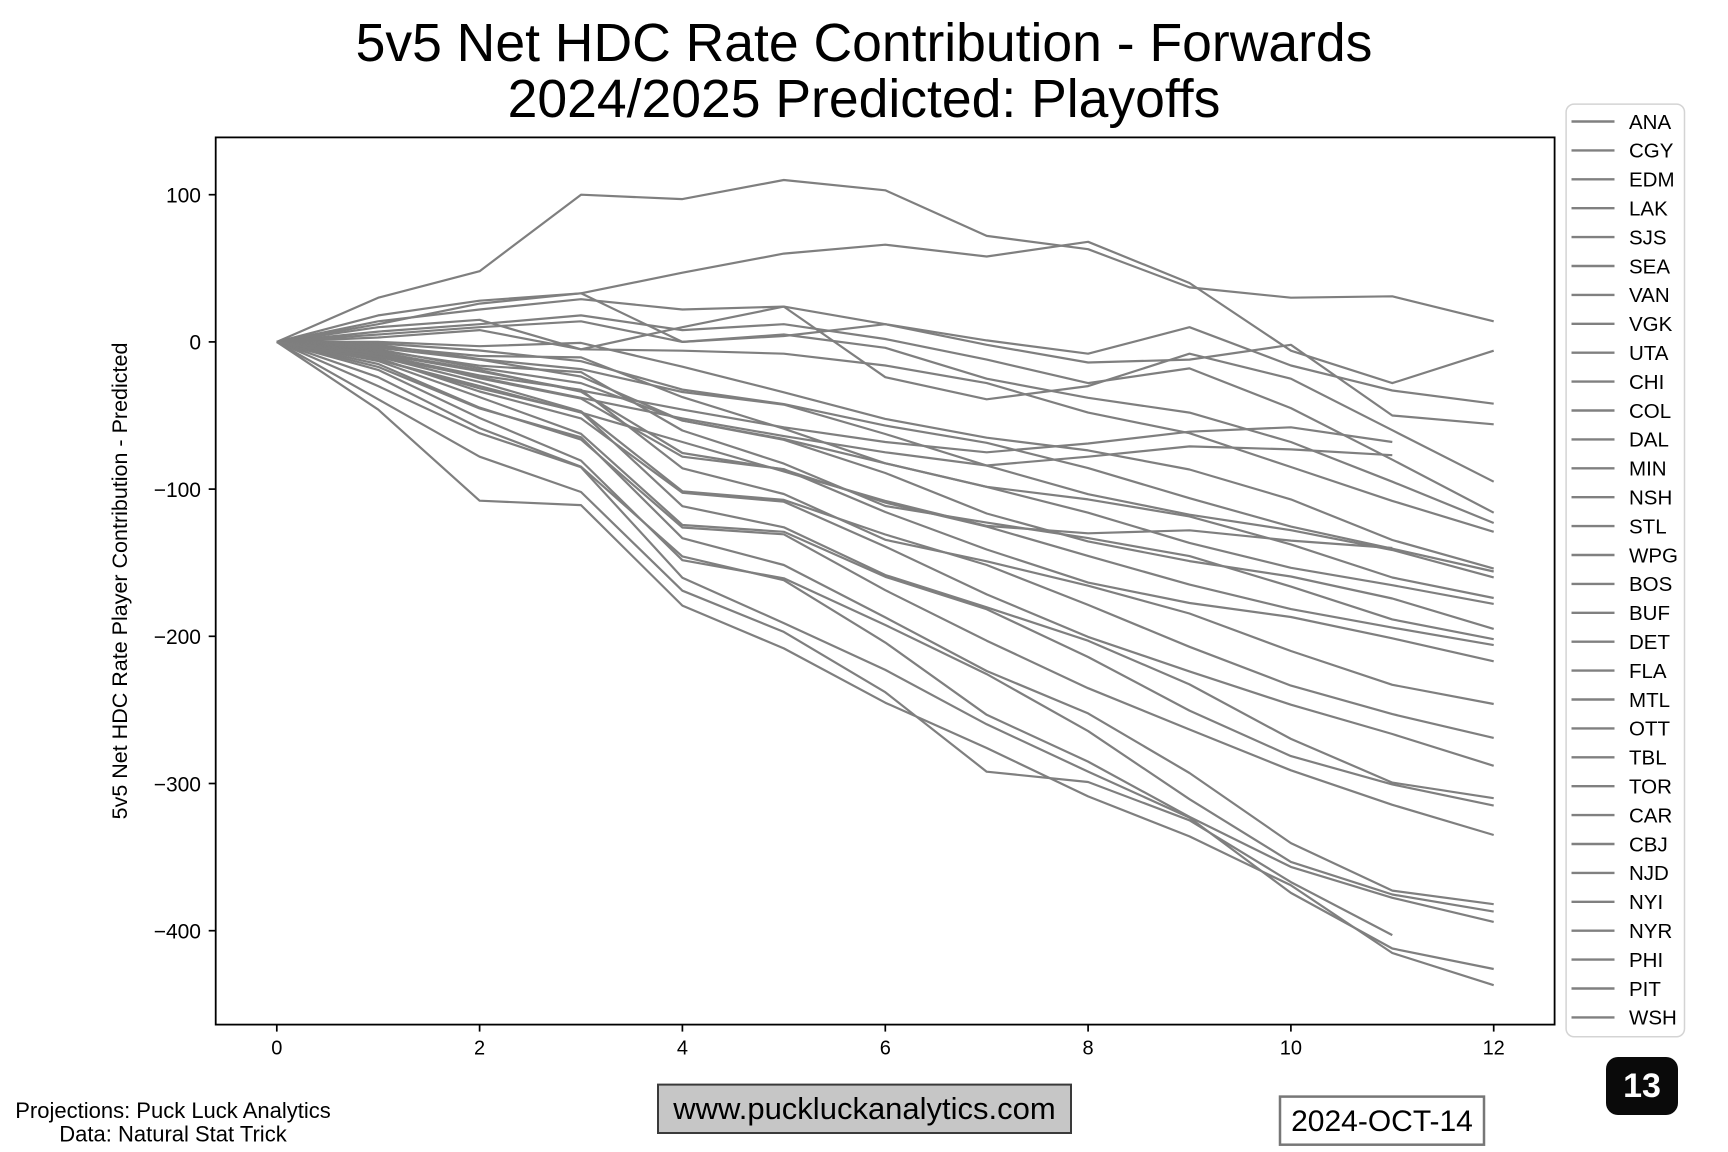 The height and width of the screenshot is (1152, 1728). What do you see at coordinates (1650, 498) in the screenshot?
I see `svg-text: NSH` at bounding box center [1650, 498].